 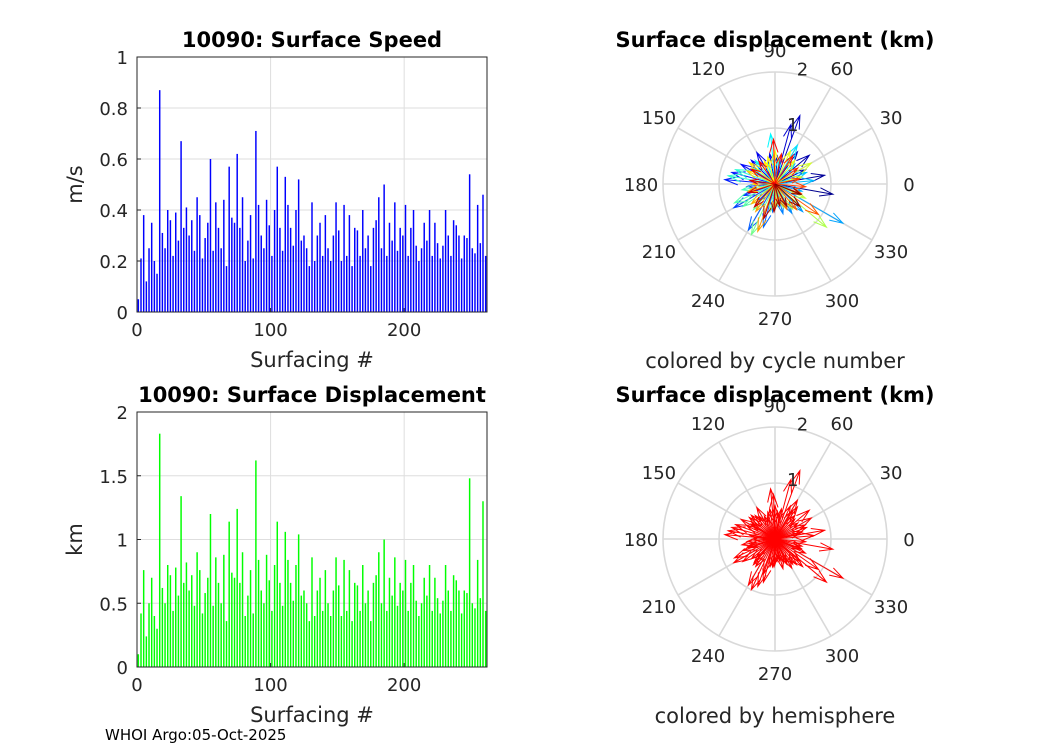 I want to click on angle-label: 300, so click(x=842, y=301).